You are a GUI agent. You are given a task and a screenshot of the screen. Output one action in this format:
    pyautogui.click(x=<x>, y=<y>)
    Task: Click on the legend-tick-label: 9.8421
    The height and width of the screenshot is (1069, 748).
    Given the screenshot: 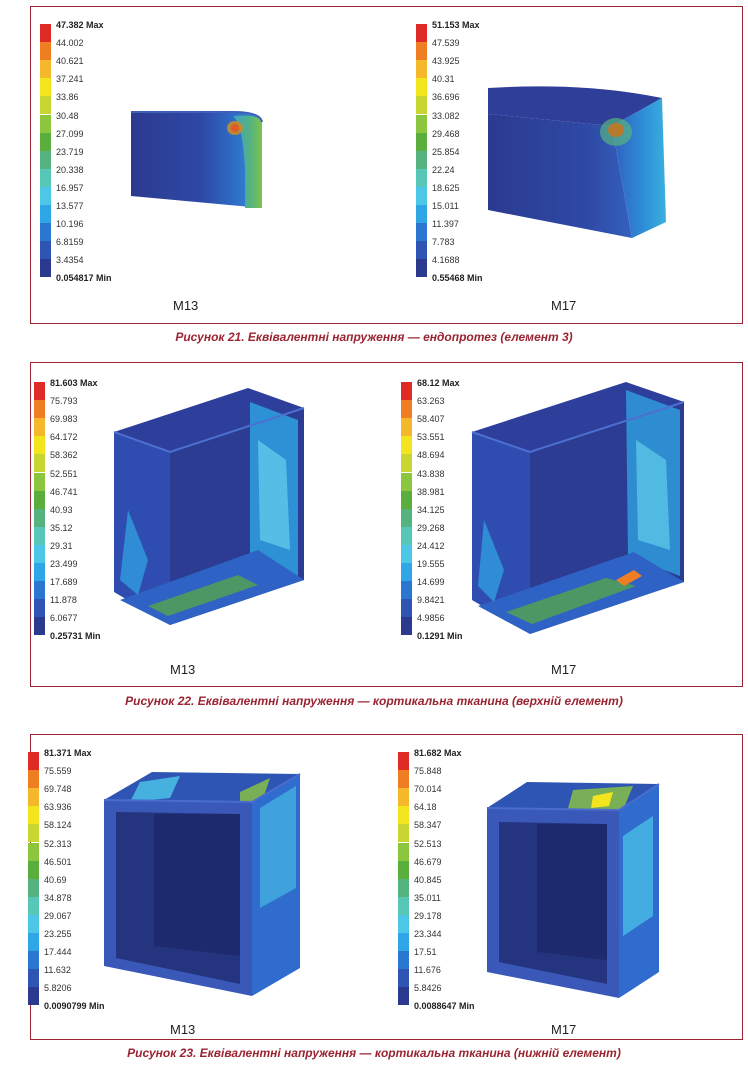 What is the action you would take?
    pyautogui.click(x=431, y=600)
    